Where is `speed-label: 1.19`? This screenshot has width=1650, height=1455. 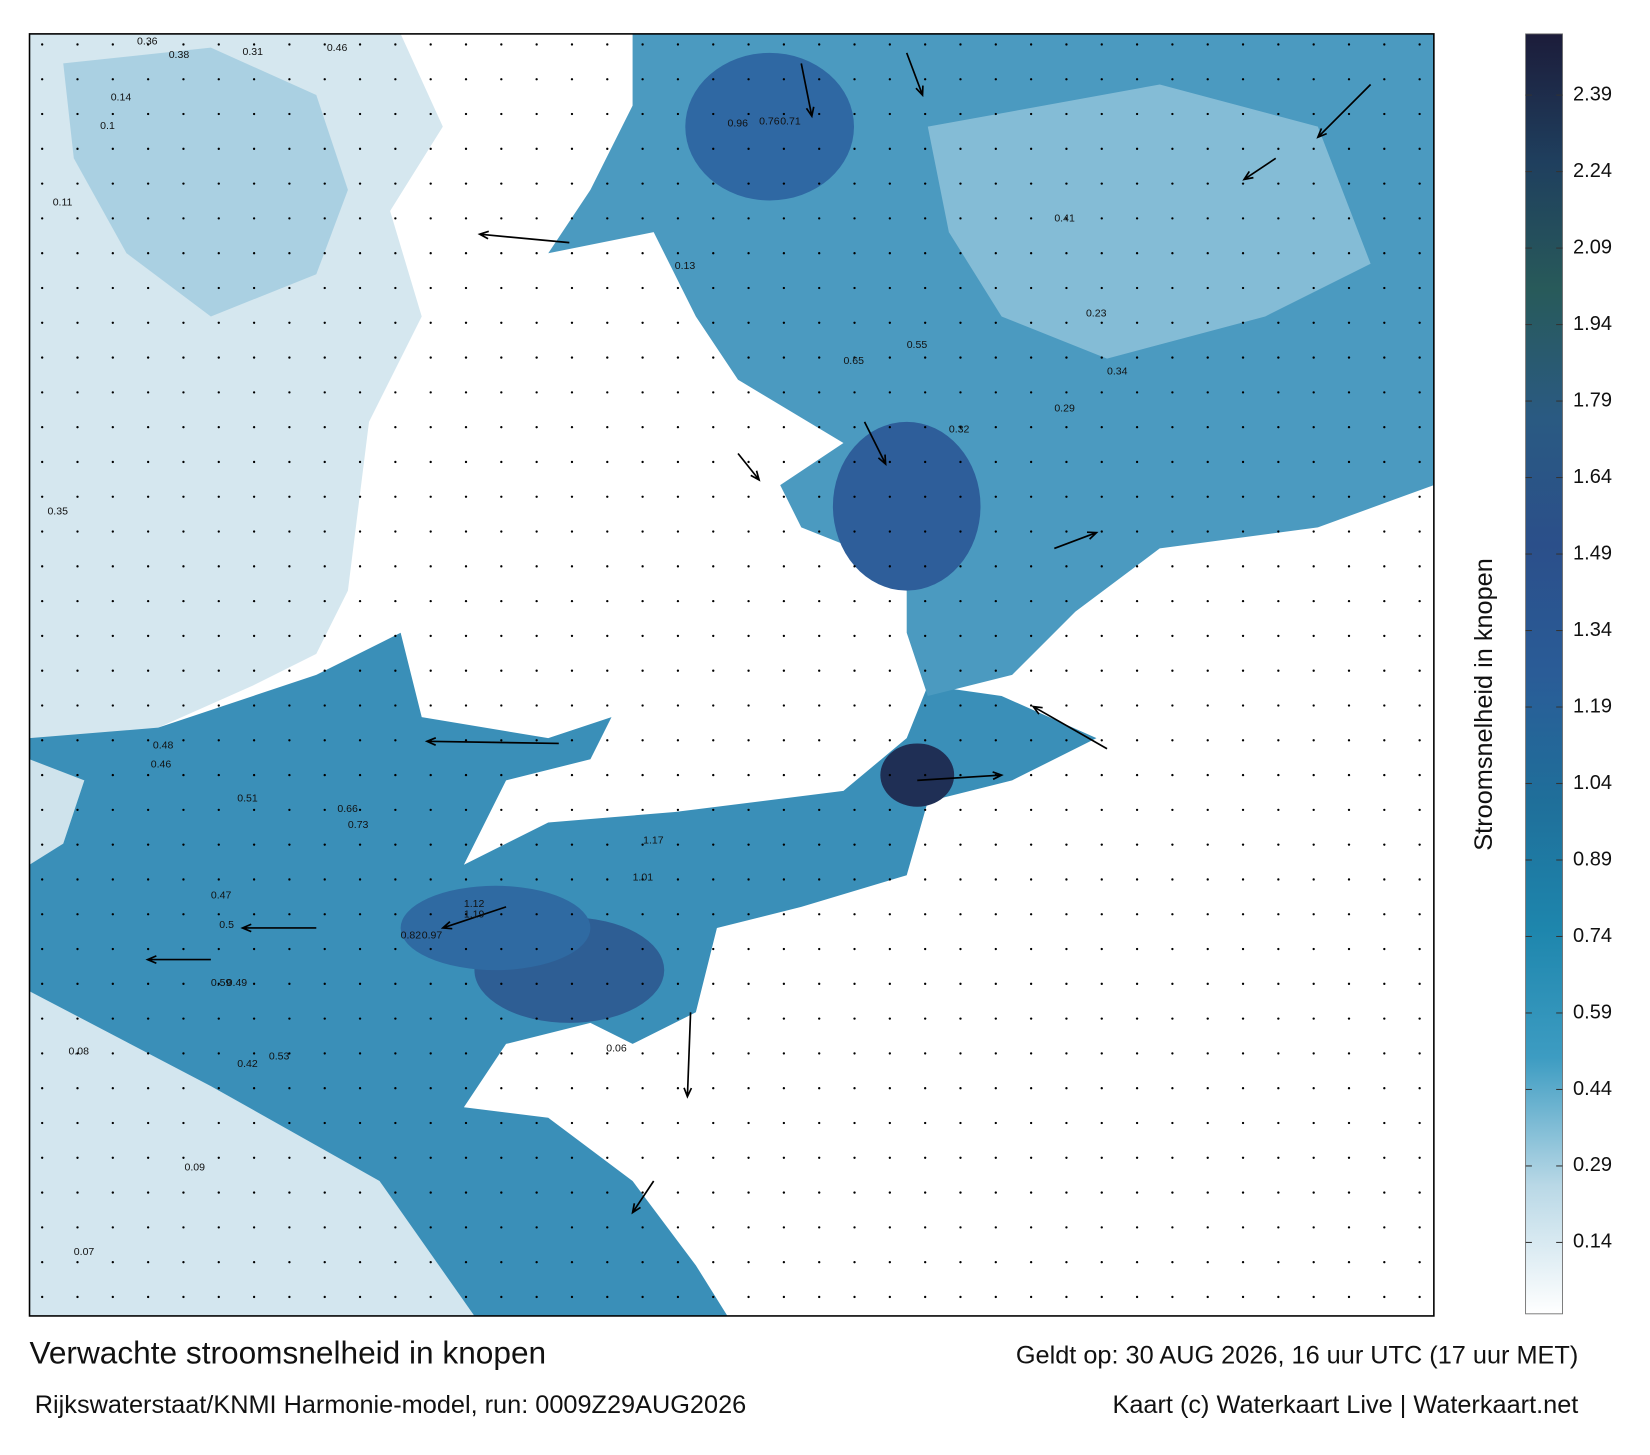
speed-label: 1.19 is located at coordinates (474, 914).